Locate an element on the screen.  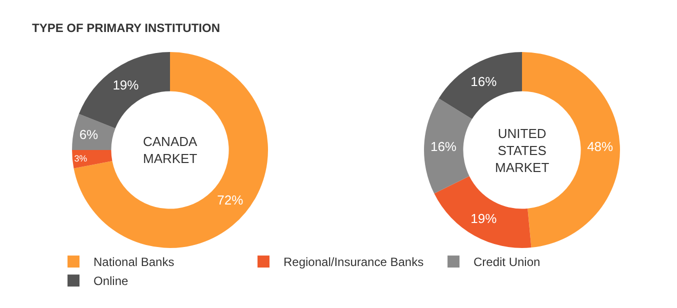
chart-title: TYPE OF PRIMARY INSTITUTION is located at coordinates (126, 28).